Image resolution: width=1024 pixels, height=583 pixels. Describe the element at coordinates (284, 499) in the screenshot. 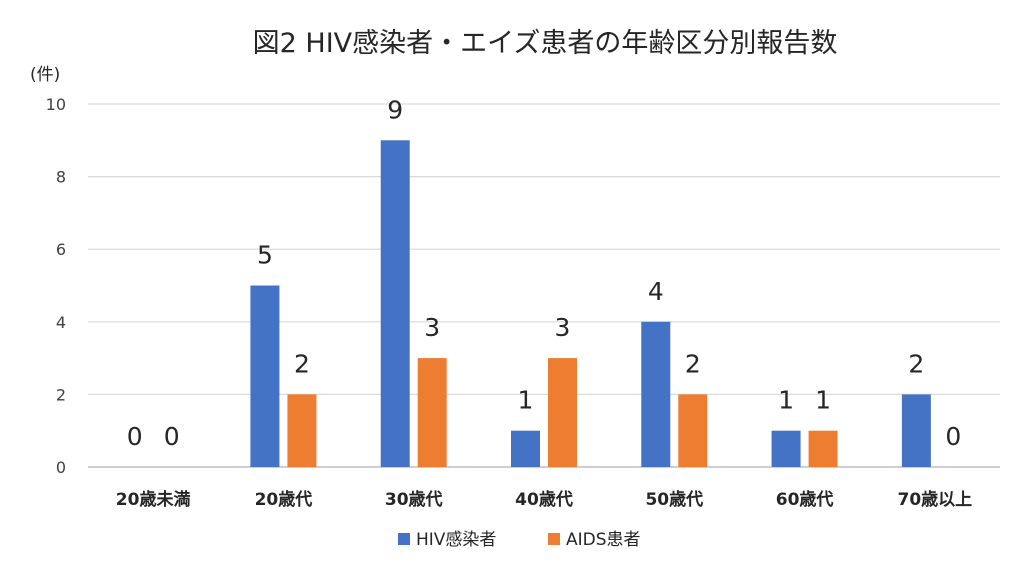

I see `x-tick-label: 20歳代` at that location.